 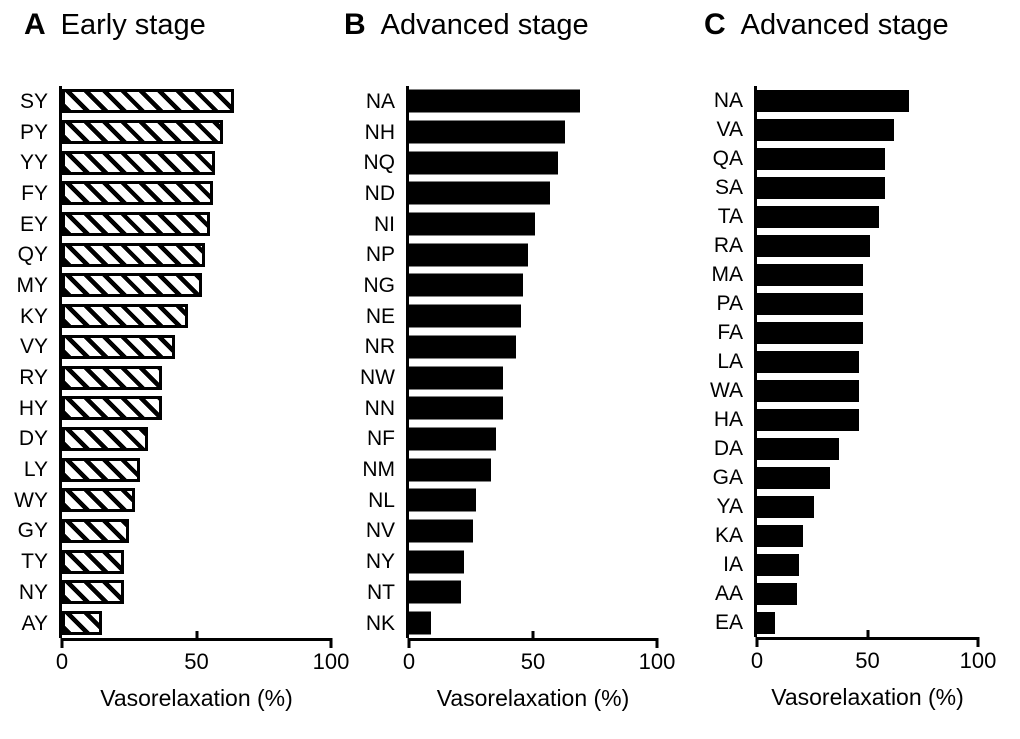 I want to click on category-label: MY, so click(x=32, y=285).